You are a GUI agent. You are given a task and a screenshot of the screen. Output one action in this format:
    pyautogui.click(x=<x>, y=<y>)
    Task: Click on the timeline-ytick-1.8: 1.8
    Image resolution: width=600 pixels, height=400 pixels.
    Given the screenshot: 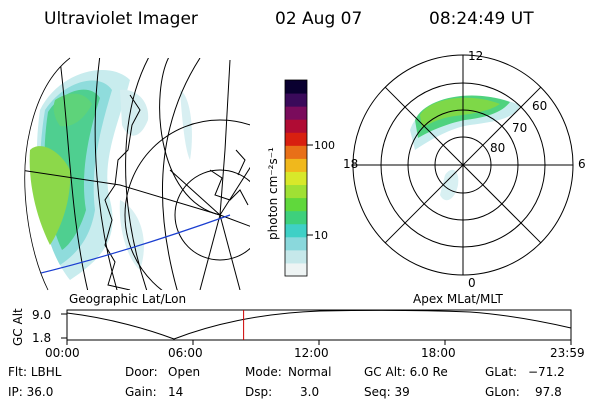 What is the action you would take?
    pyautogui.click(x=41, y=338)
    